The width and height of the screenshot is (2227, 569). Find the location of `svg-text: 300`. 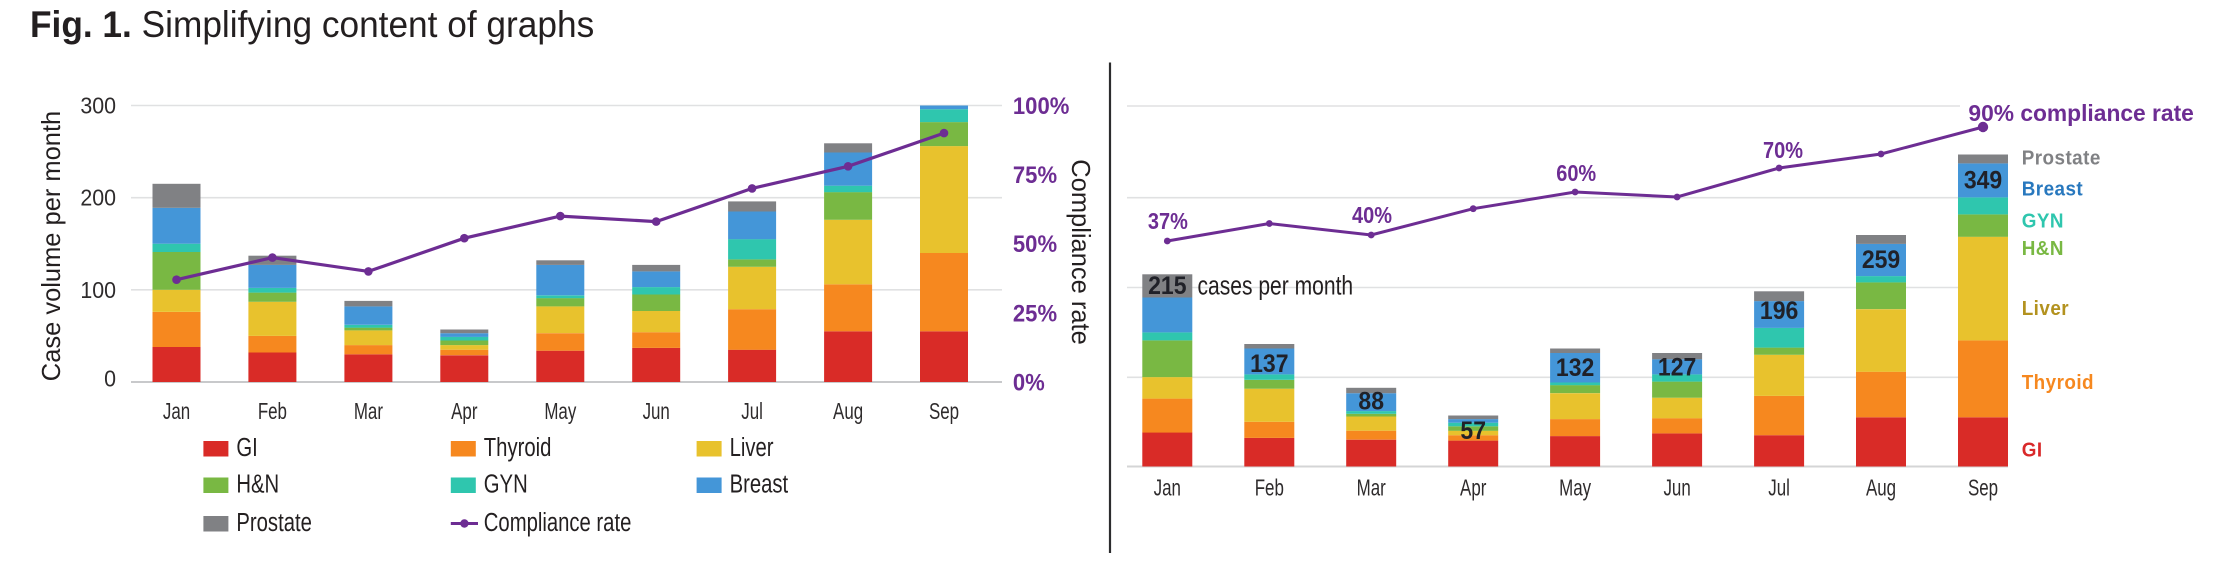

svg-text: 300 is located at coordinates (98, 106).